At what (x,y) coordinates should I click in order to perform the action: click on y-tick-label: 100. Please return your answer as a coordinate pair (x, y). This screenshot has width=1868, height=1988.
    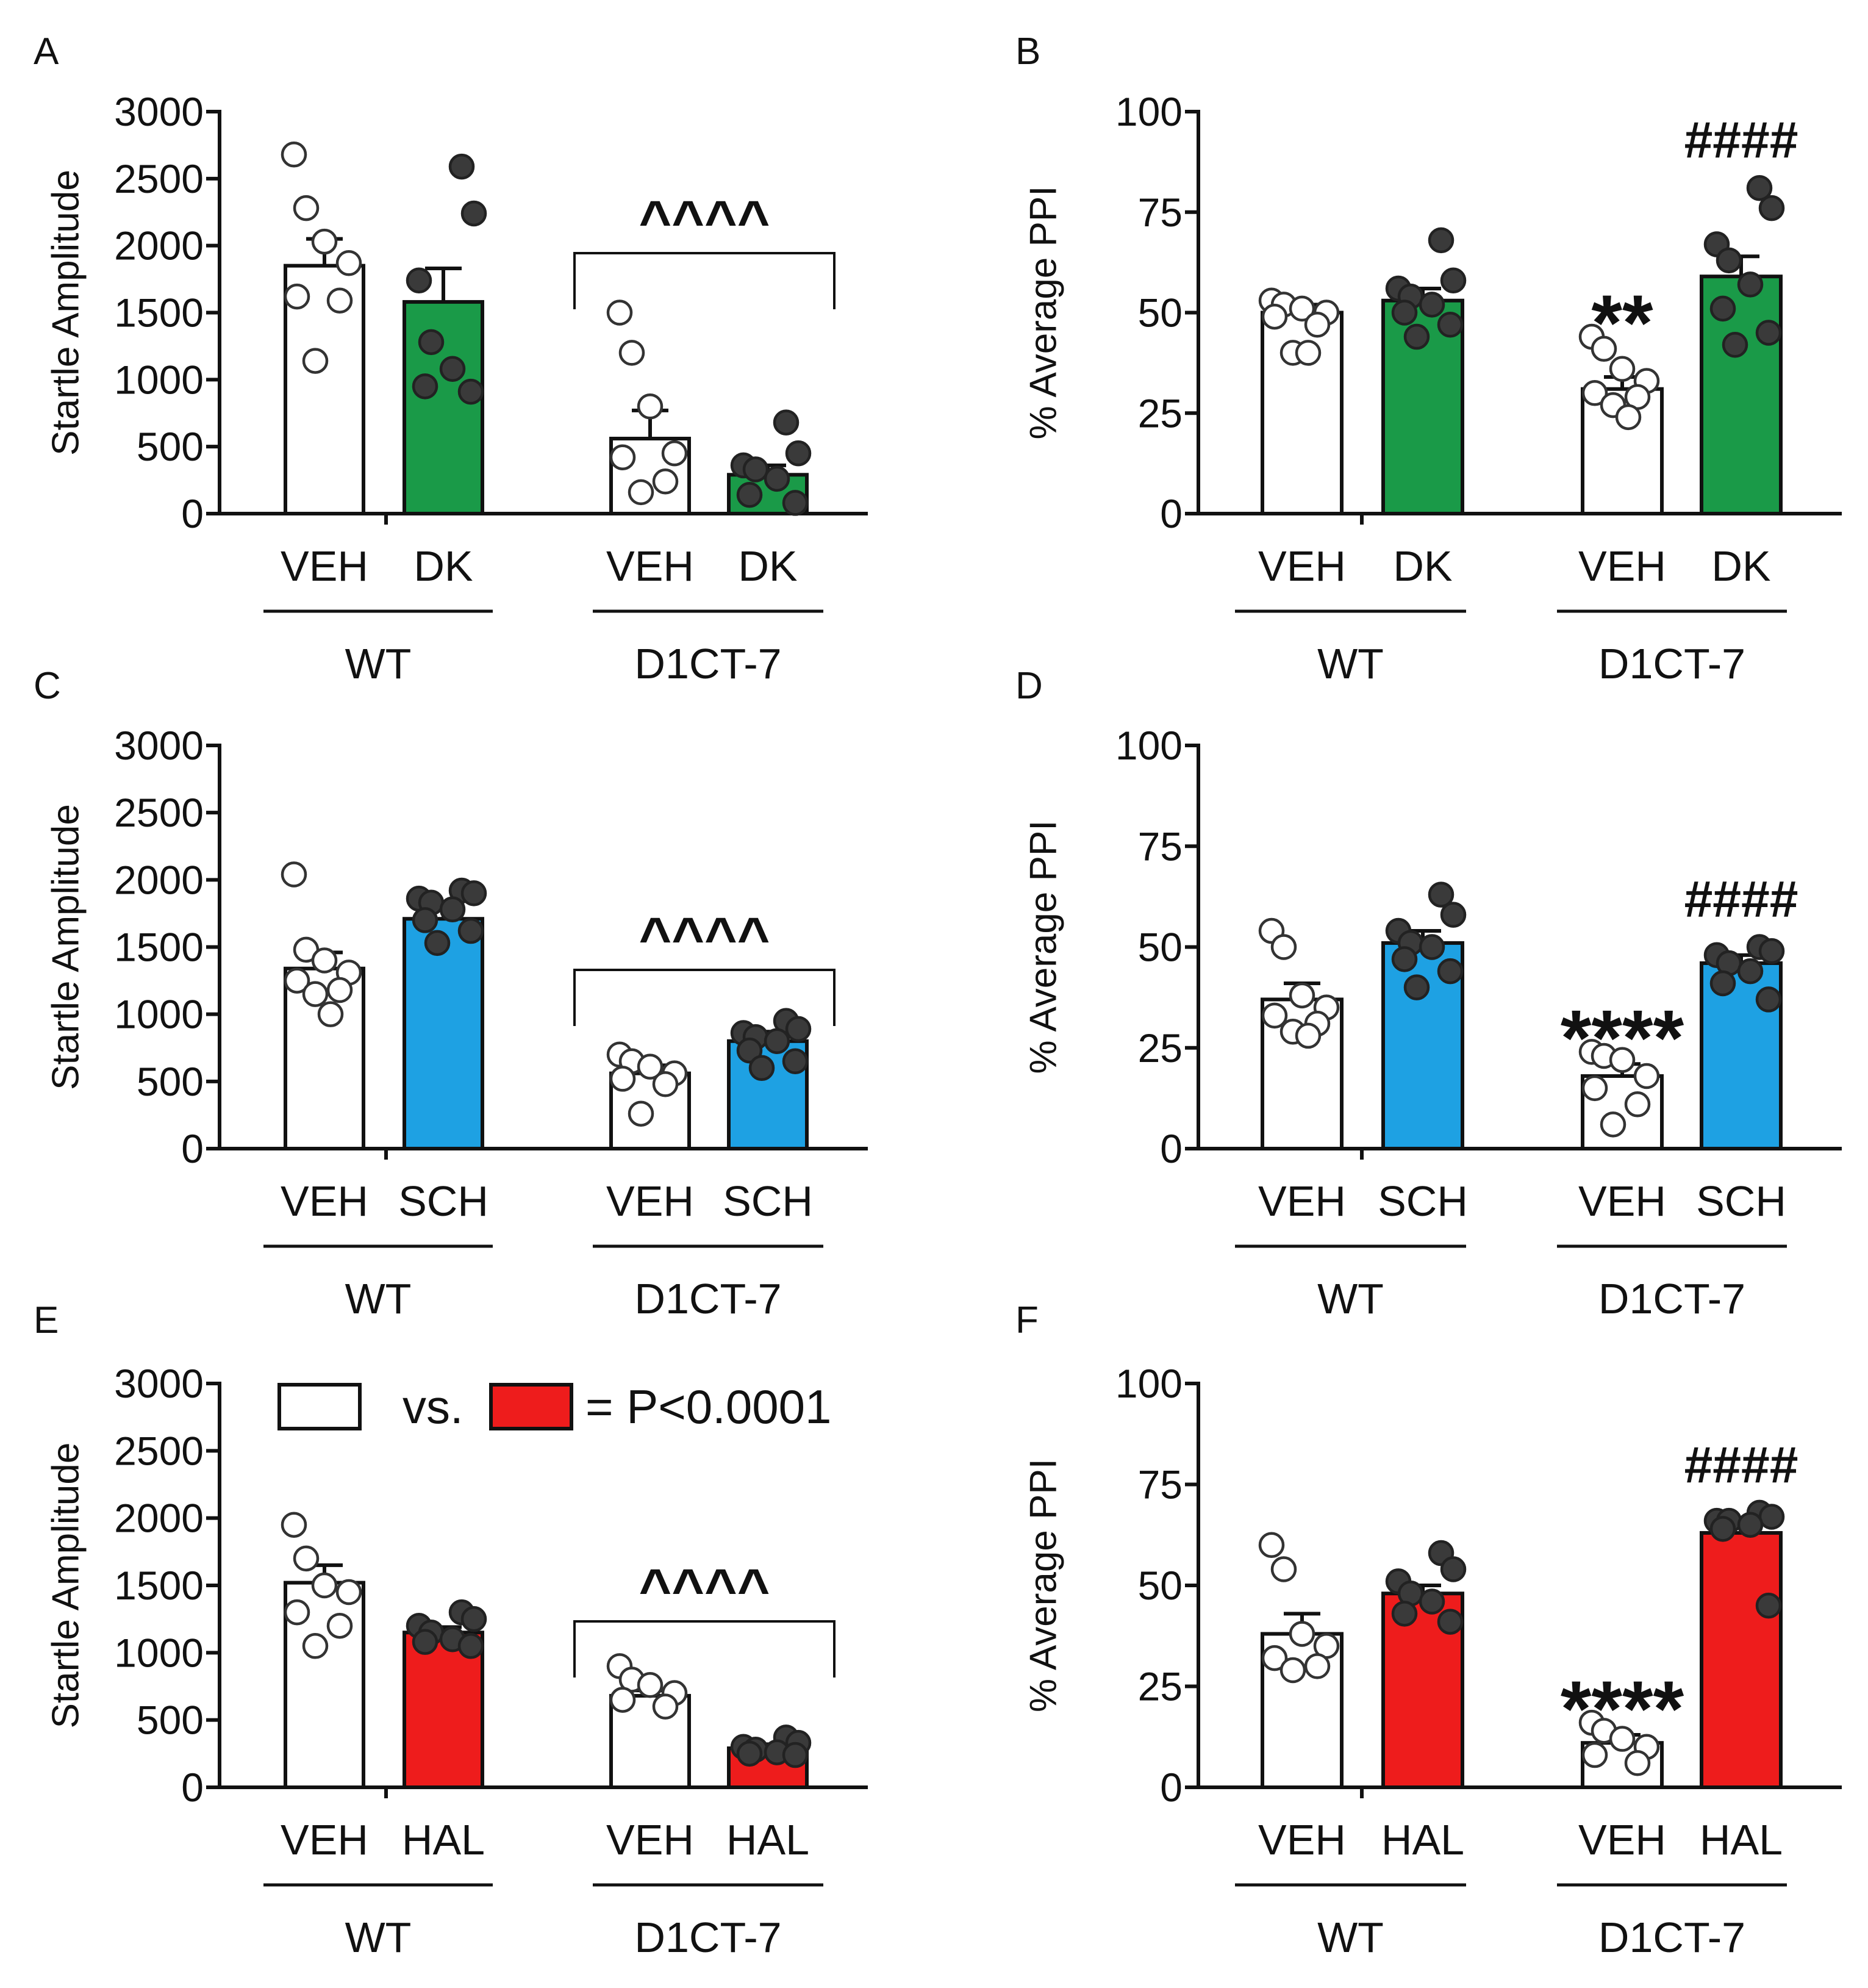
    Looking at the image, I should click on (1149, 1383).